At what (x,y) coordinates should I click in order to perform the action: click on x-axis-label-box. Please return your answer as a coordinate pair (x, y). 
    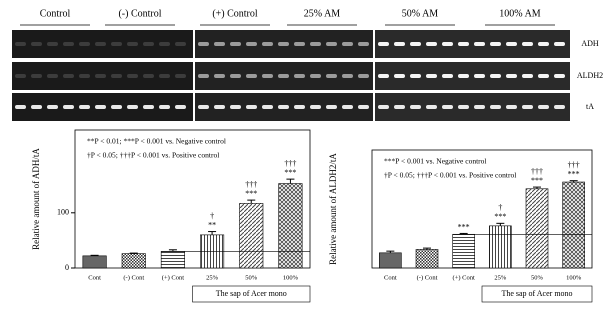
    Looking at the image, I should click on (251, 294).